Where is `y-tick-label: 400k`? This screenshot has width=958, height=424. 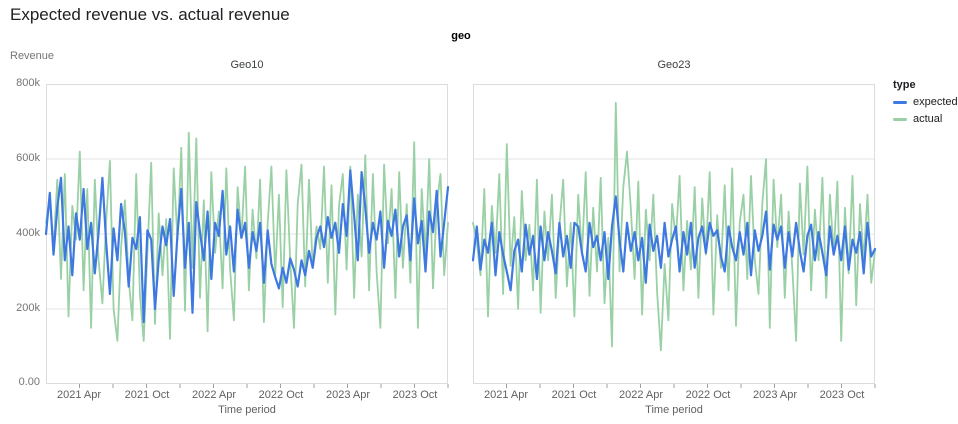 y-tick-label: 400k is located at coordinates (28, 233).